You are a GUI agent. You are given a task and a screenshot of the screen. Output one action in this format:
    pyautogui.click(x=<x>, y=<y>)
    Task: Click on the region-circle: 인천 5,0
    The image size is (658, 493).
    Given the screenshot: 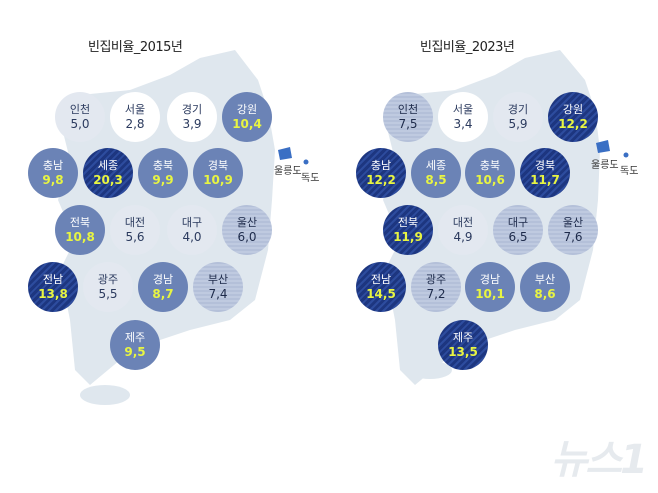 What is the action you would take?
    pyautogui.click(x=80, y=117)
    